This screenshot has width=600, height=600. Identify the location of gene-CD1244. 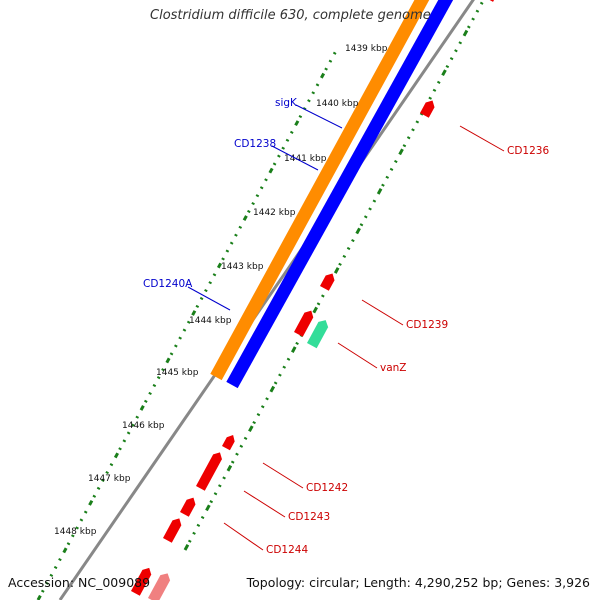
(172, 530).